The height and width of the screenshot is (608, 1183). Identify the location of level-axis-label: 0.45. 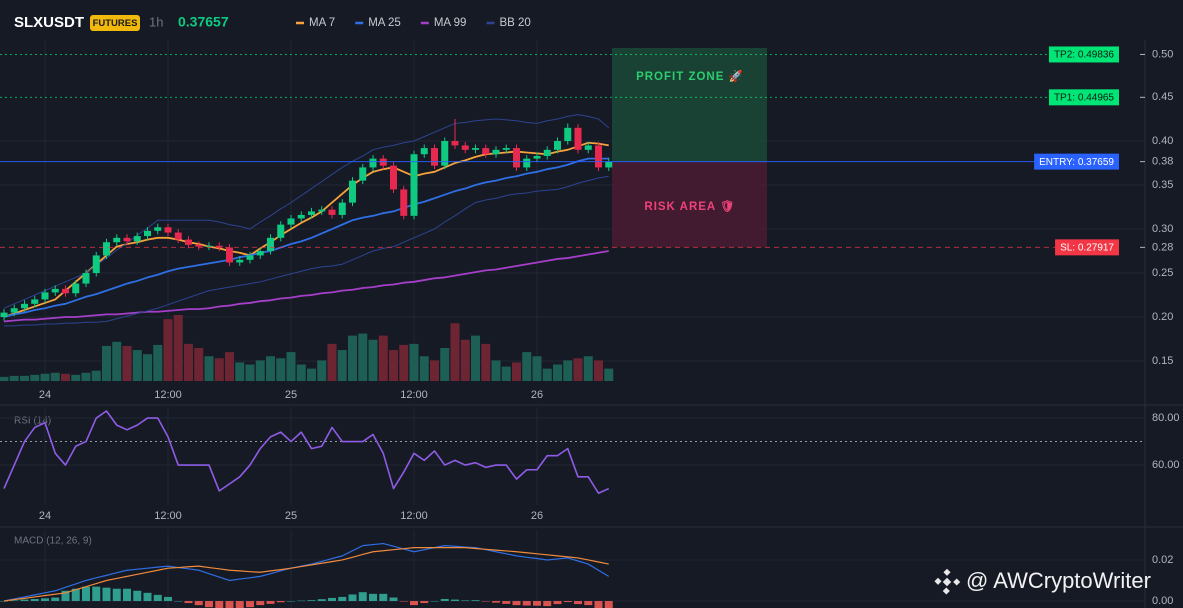
(1162, 97).